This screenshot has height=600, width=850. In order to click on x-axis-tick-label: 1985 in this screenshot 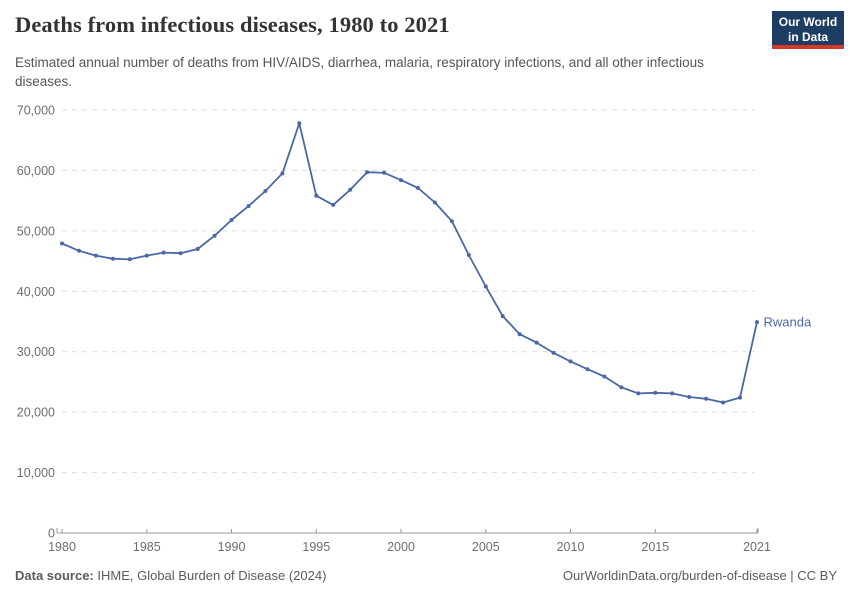, I will do `click(147, 547)`.